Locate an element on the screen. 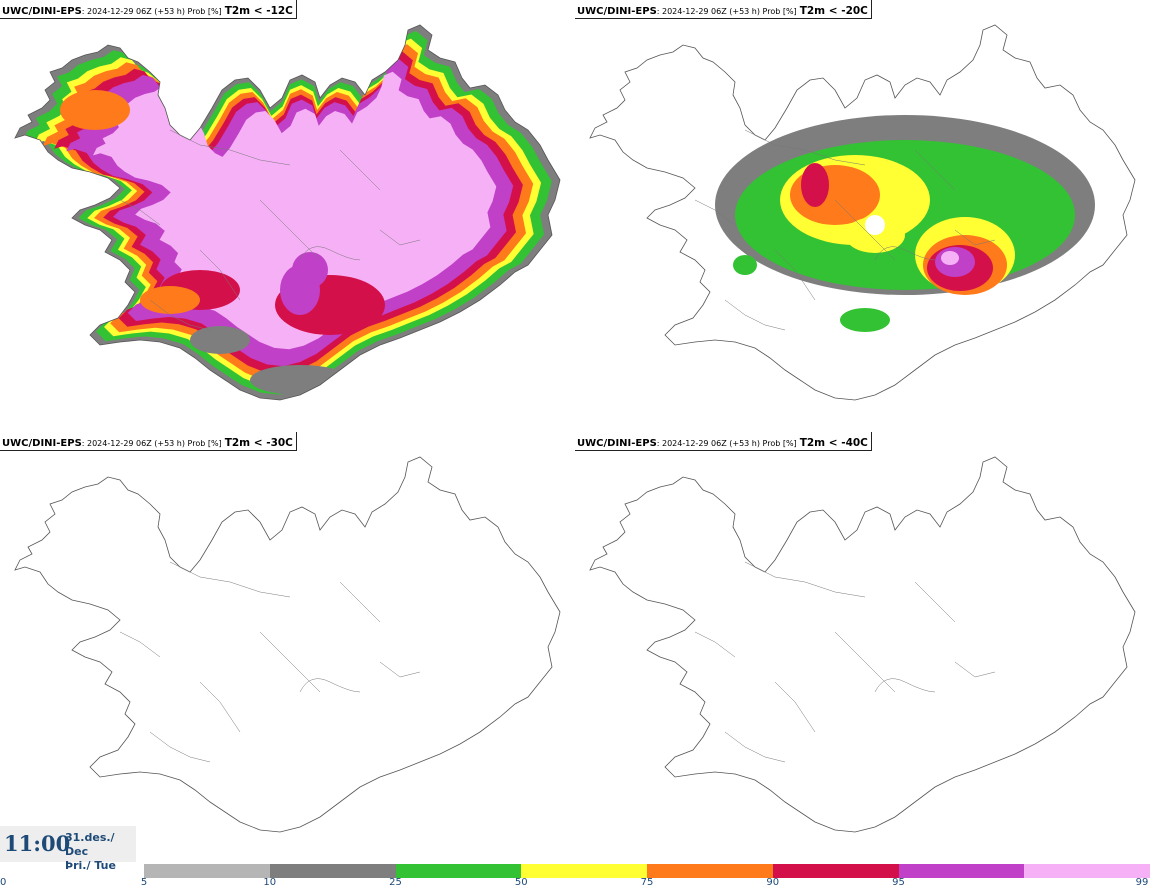  threshold-variable: T2m < -20C is located at coordinates (833, 11).